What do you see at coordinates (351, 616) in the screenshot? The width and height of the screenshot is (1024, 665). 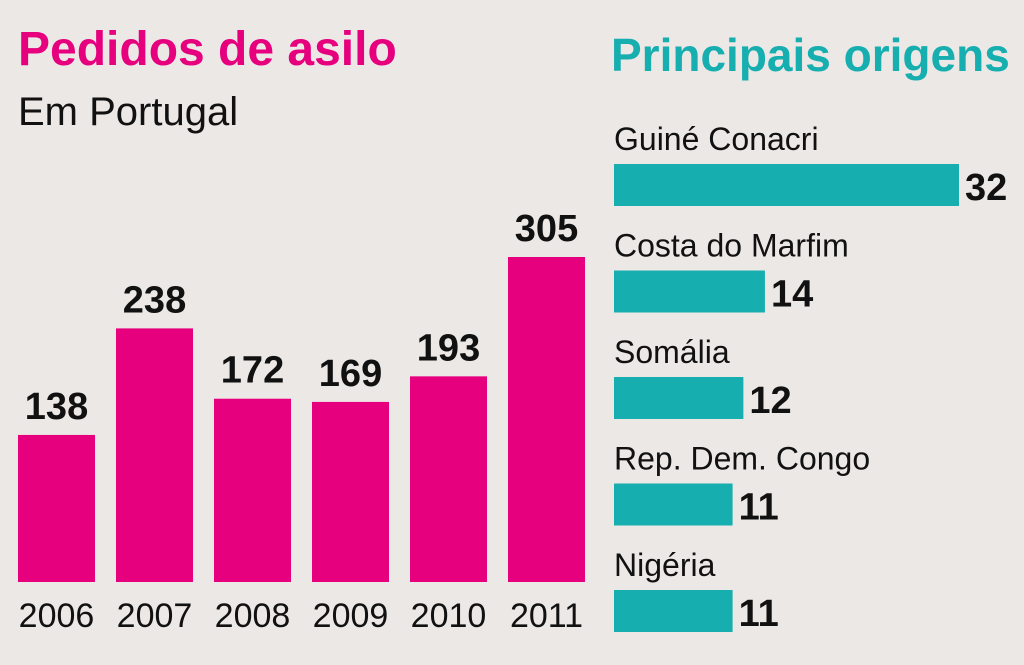 I see `x-tick-2009: 2009` at bounding box center [351, 616].